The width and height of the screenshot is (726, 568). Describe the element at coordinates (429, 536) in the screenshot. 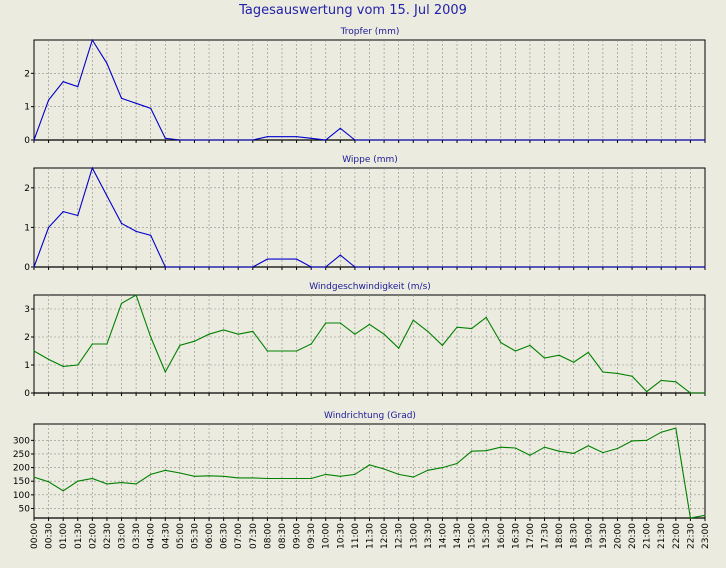

I see `x-tick-label: 13:30` at that location.